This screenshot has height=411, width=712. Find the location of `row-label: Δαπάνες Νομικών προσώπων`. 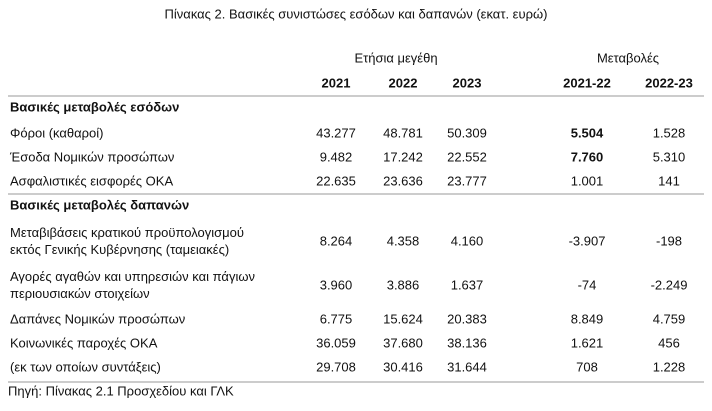

row-label: Δαπάνες Νομικών προσώπων is located at coordinates (97, 318).